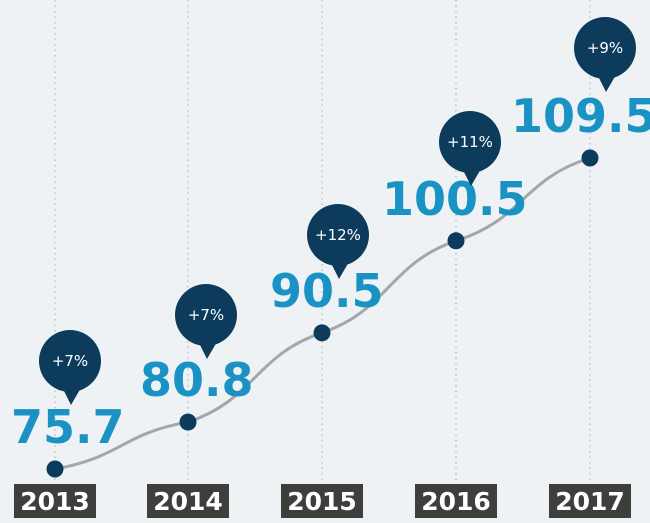 This screenshot has width=650, height=523. What do you see at coordinates (188, 422) in the screenshot?
I see `data-point-2014` at bounding box center [188, 422].